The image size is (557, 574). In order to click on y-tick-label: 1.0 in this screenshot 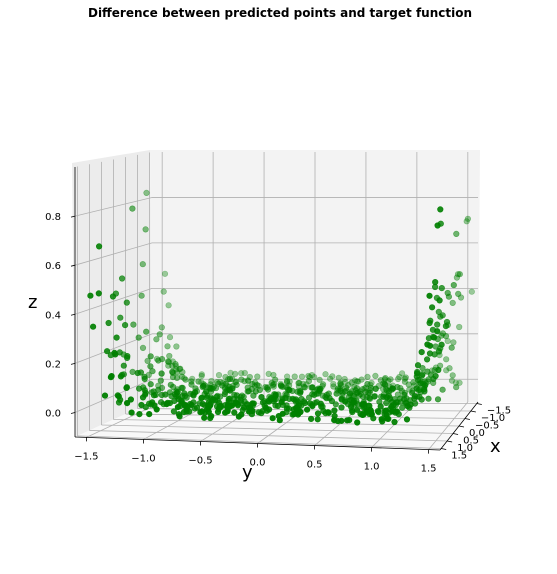, I will do `click(372, 467)`.